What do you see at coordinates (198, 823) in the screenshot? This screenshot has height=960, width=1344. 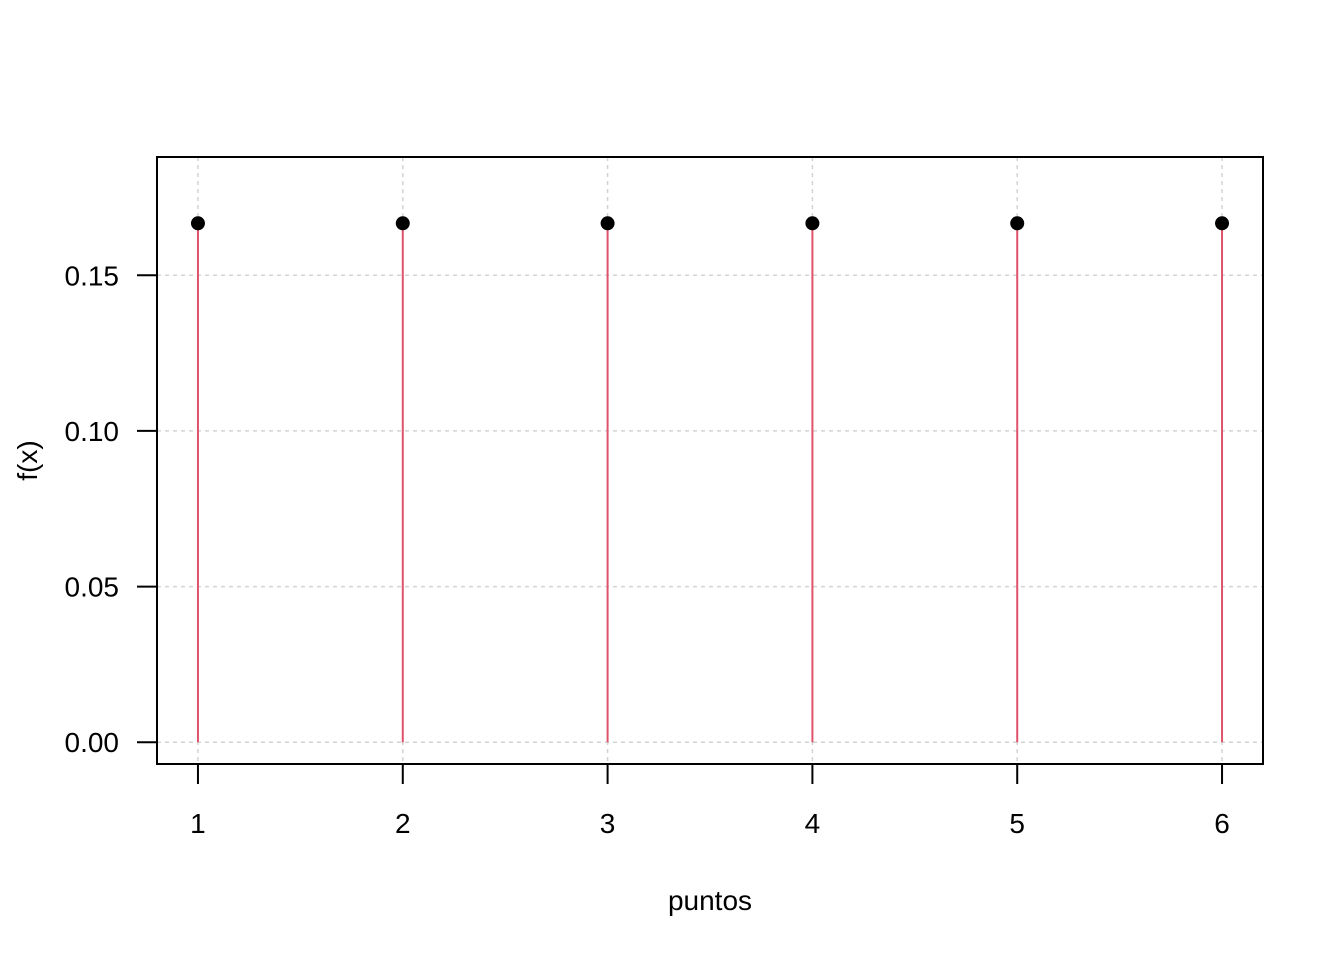 I see `x-tick-label-1: 1` at bounding box center [198, 823].